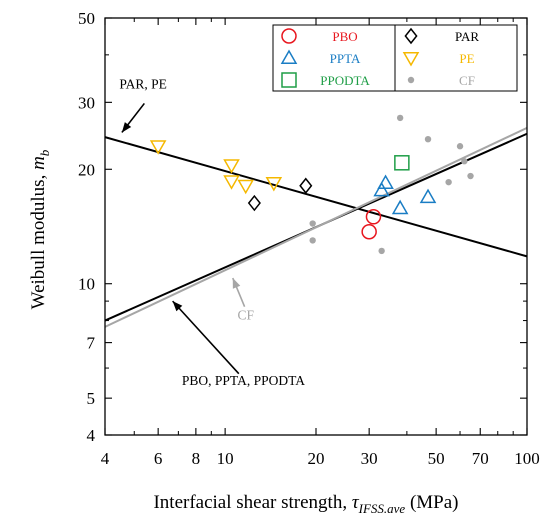 The width and height of the screenshot is (550, 525). What do you see at coordinates (105, 458) in the screenshot?
I see `x-tick-label: 4` at bounding box center [105, 458].